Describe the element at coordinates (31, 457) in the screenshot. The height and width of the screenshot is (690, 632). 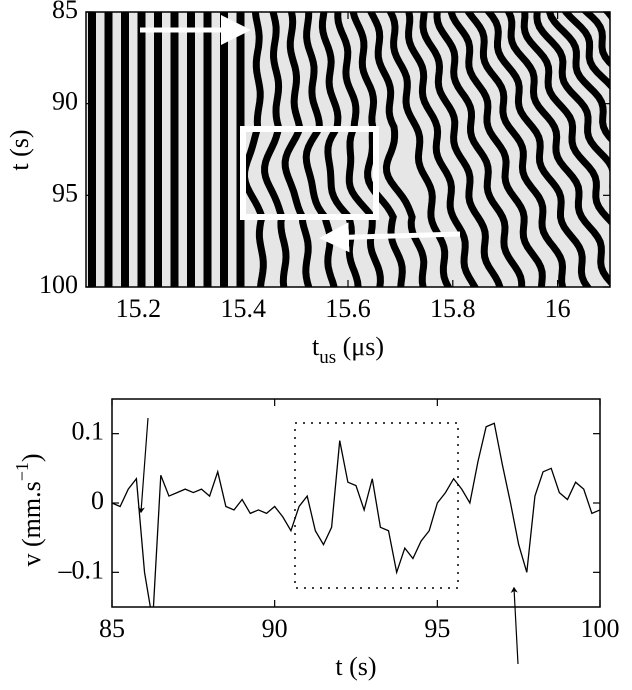
I see `y-label-end: )` at that location.